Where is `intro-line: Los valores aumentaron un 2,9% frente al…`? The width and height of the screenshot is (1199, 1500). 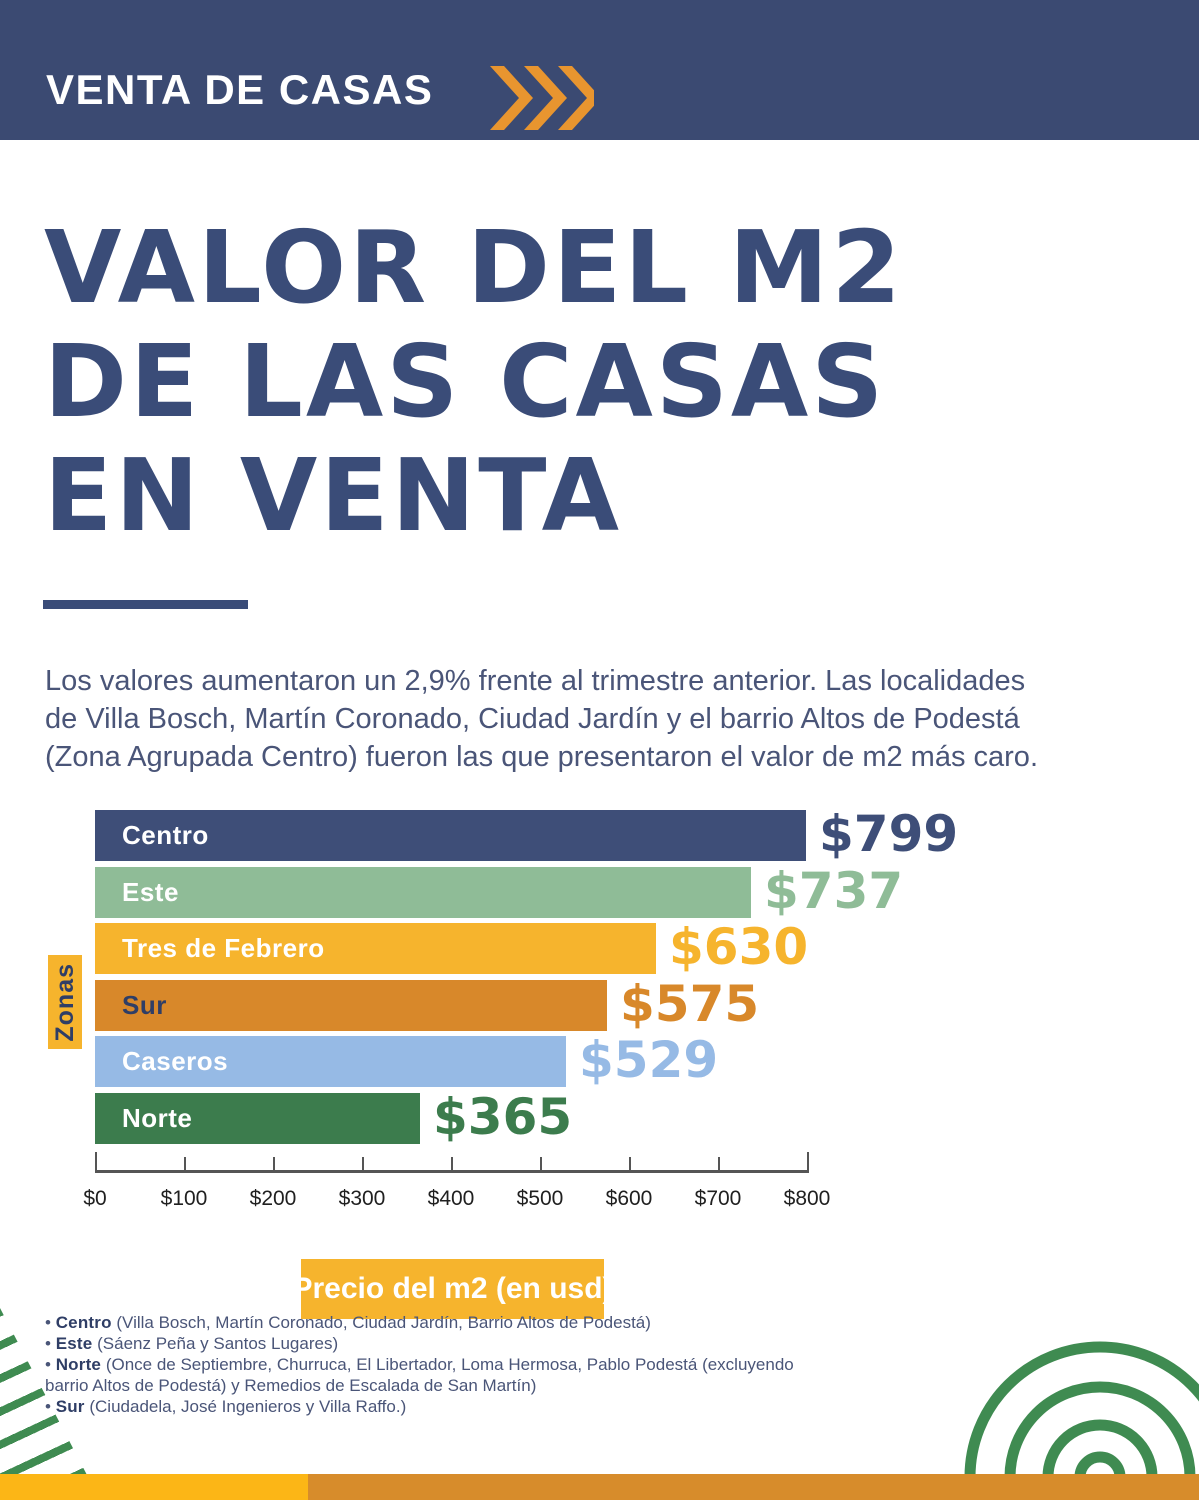 intro-line: Los valores aumentaron un 2,9% frente al… is located at coordinates (535, 681).